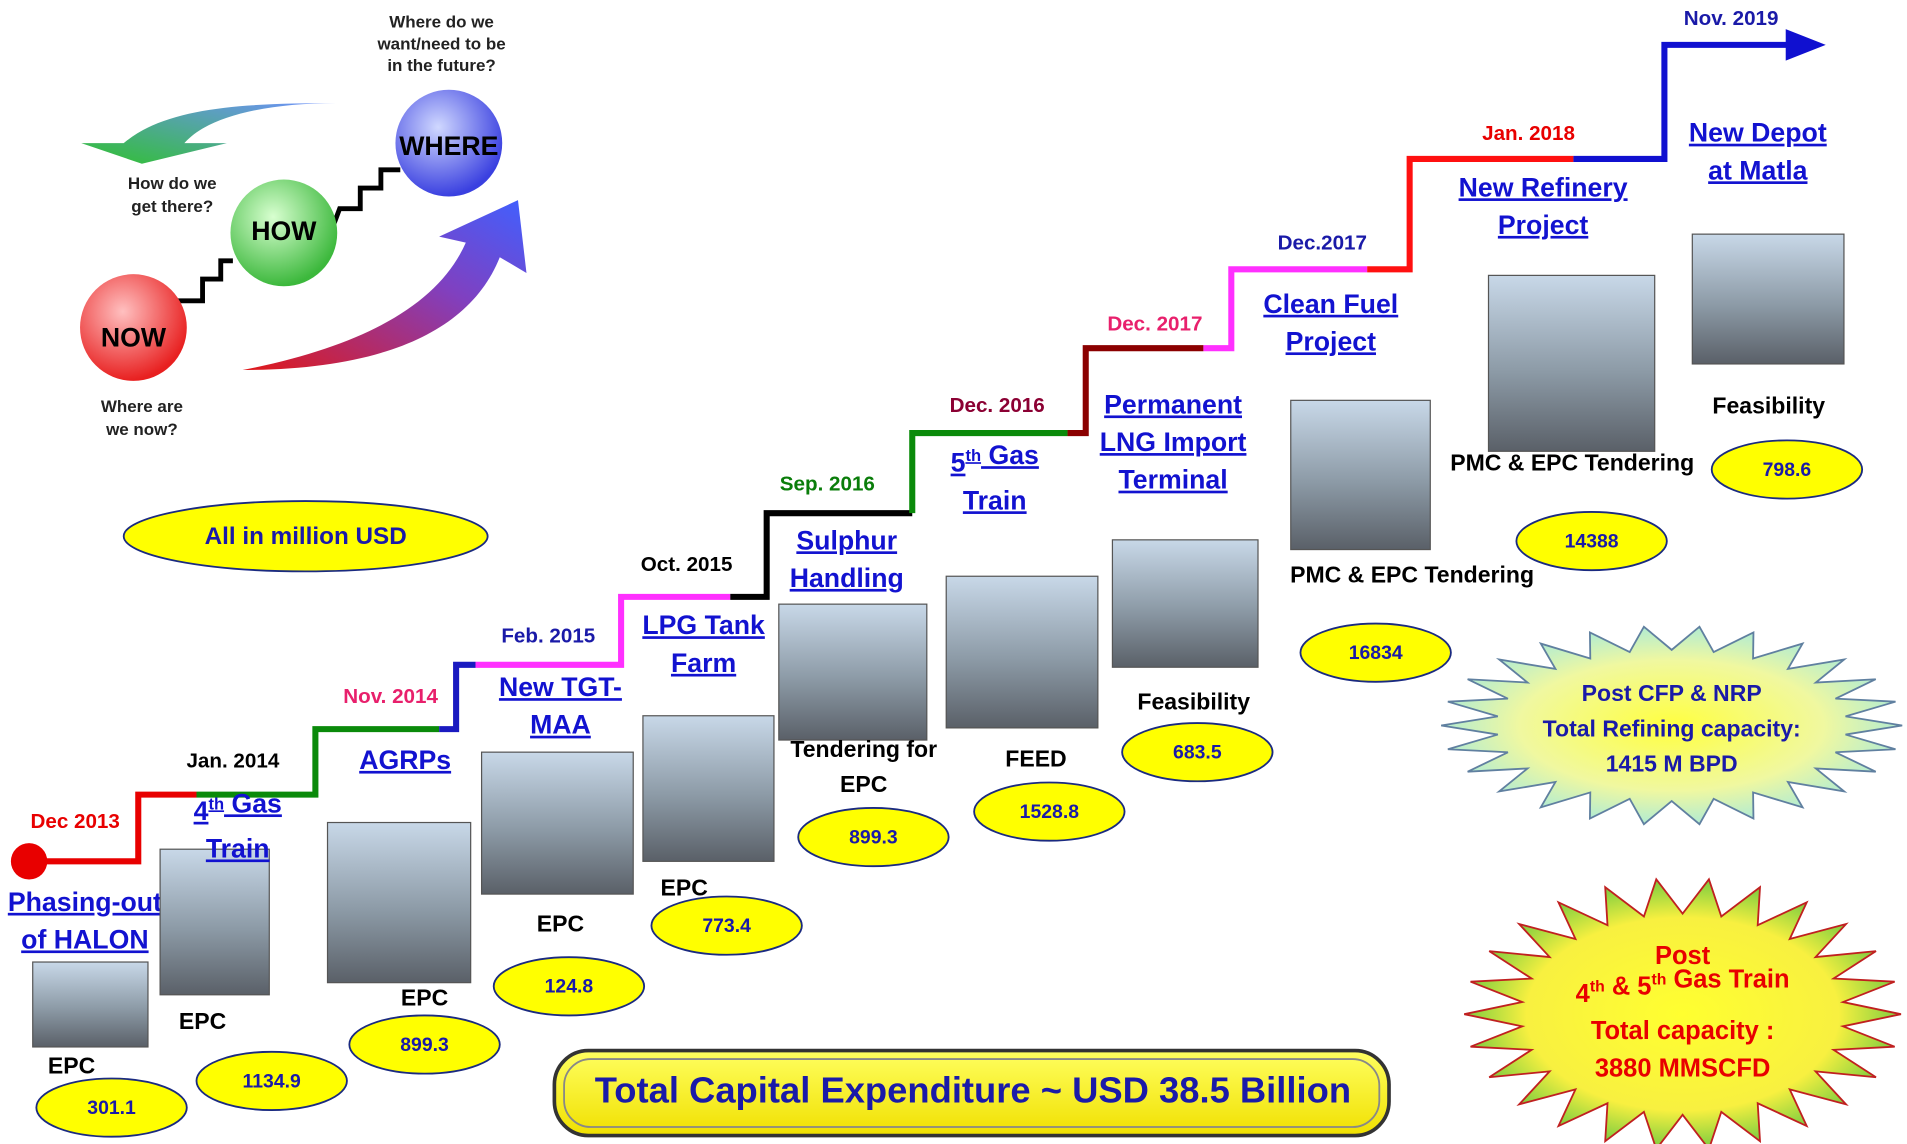  Describe the element at coordinates (74, 821) in the screenshot. I see `milestone-date: Dec 2013` at that location.